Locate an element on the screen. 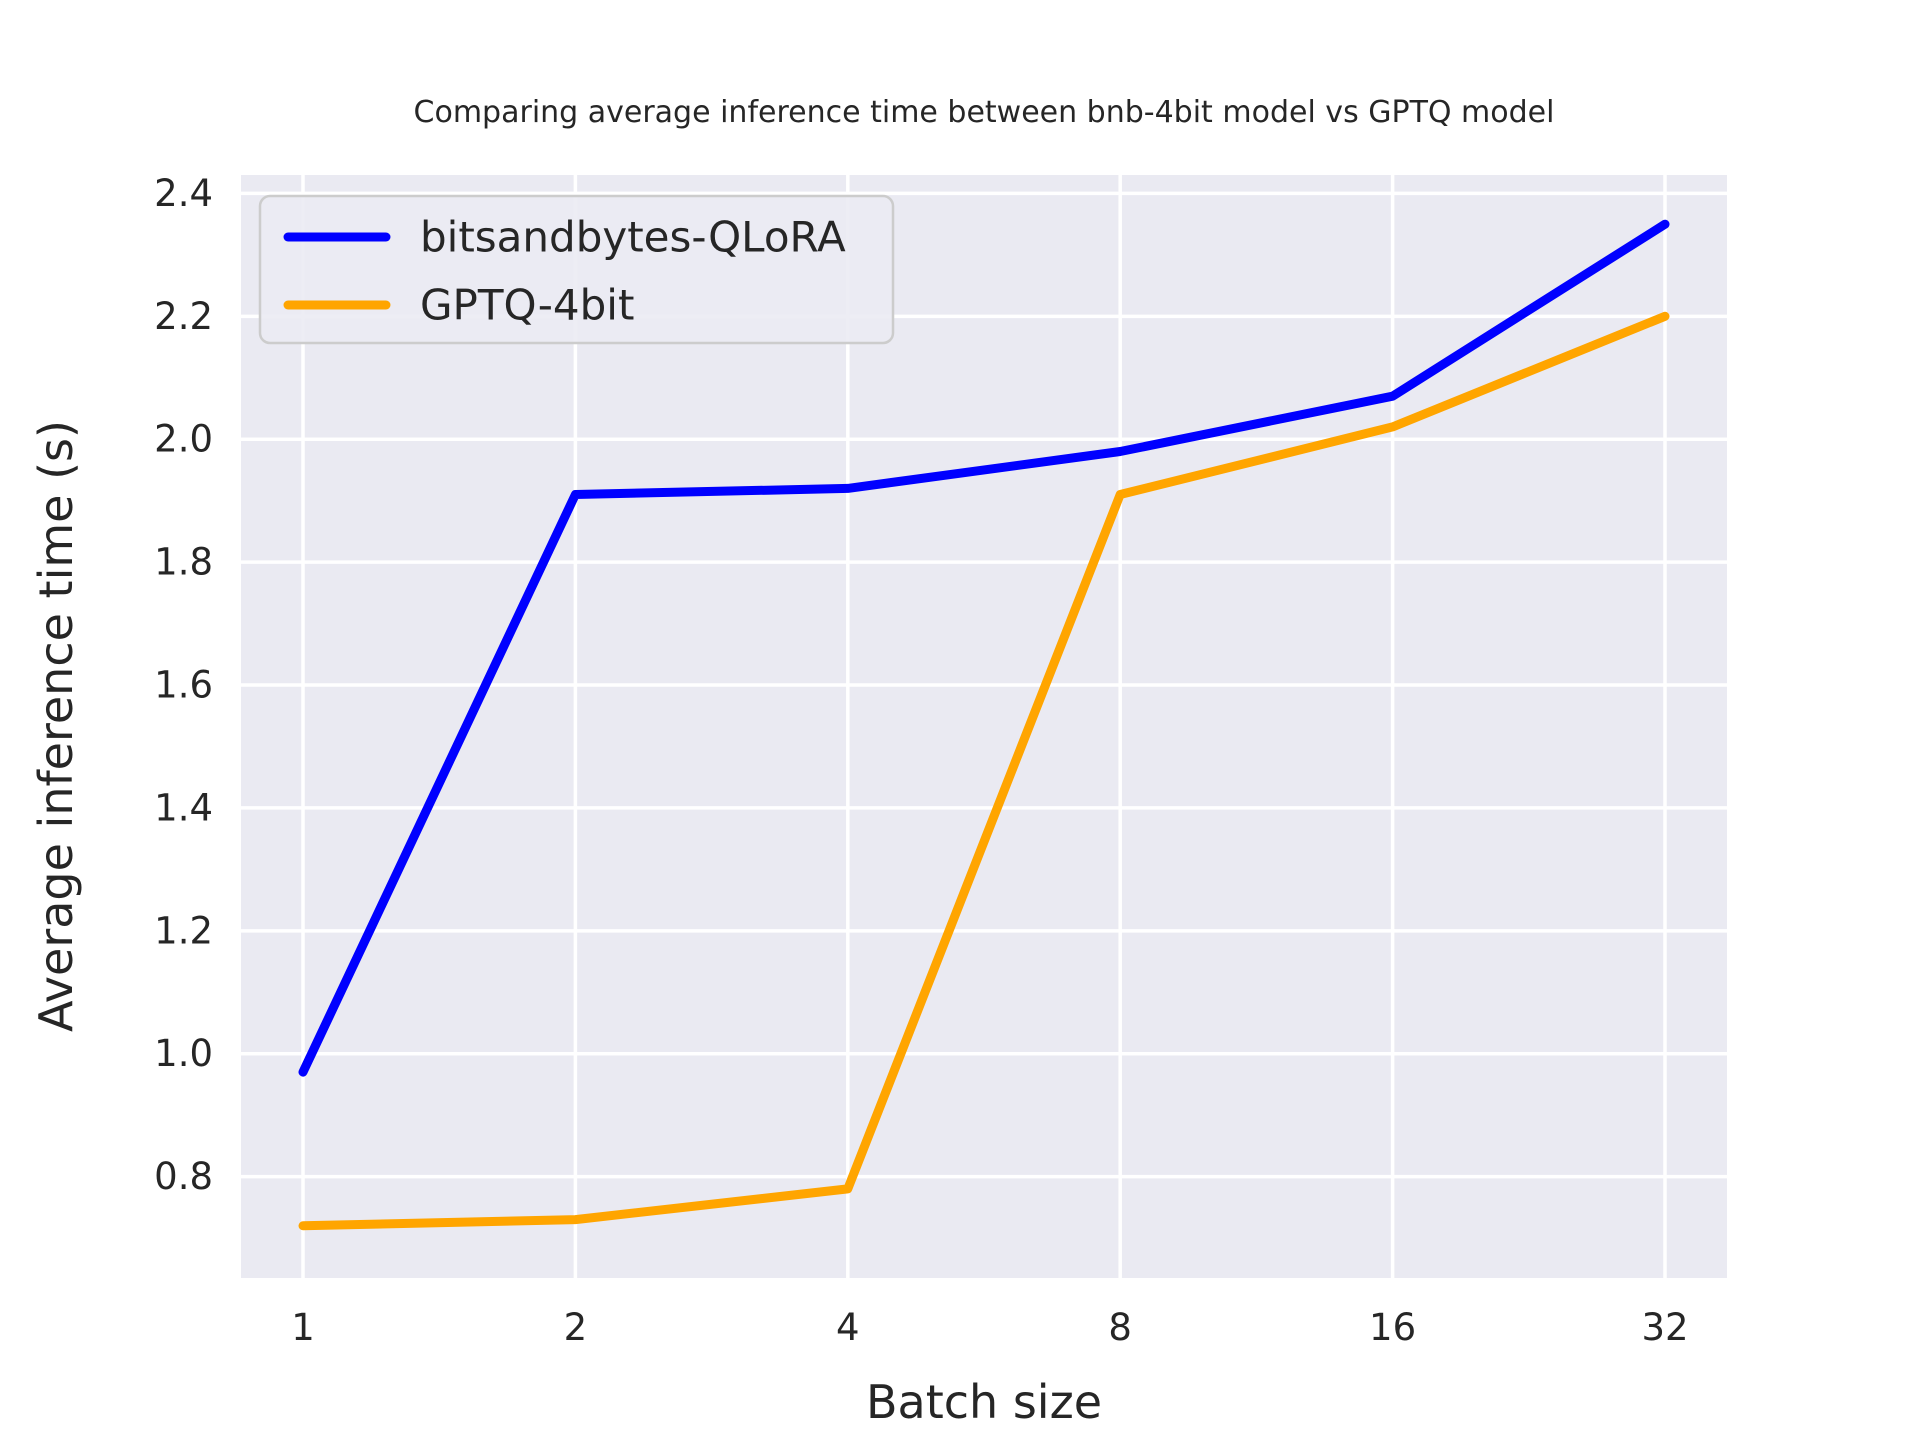 The height and width of the screenshot is (1440, 1920). x-axis-label: Batch size is located at coordinates (984, 1402).